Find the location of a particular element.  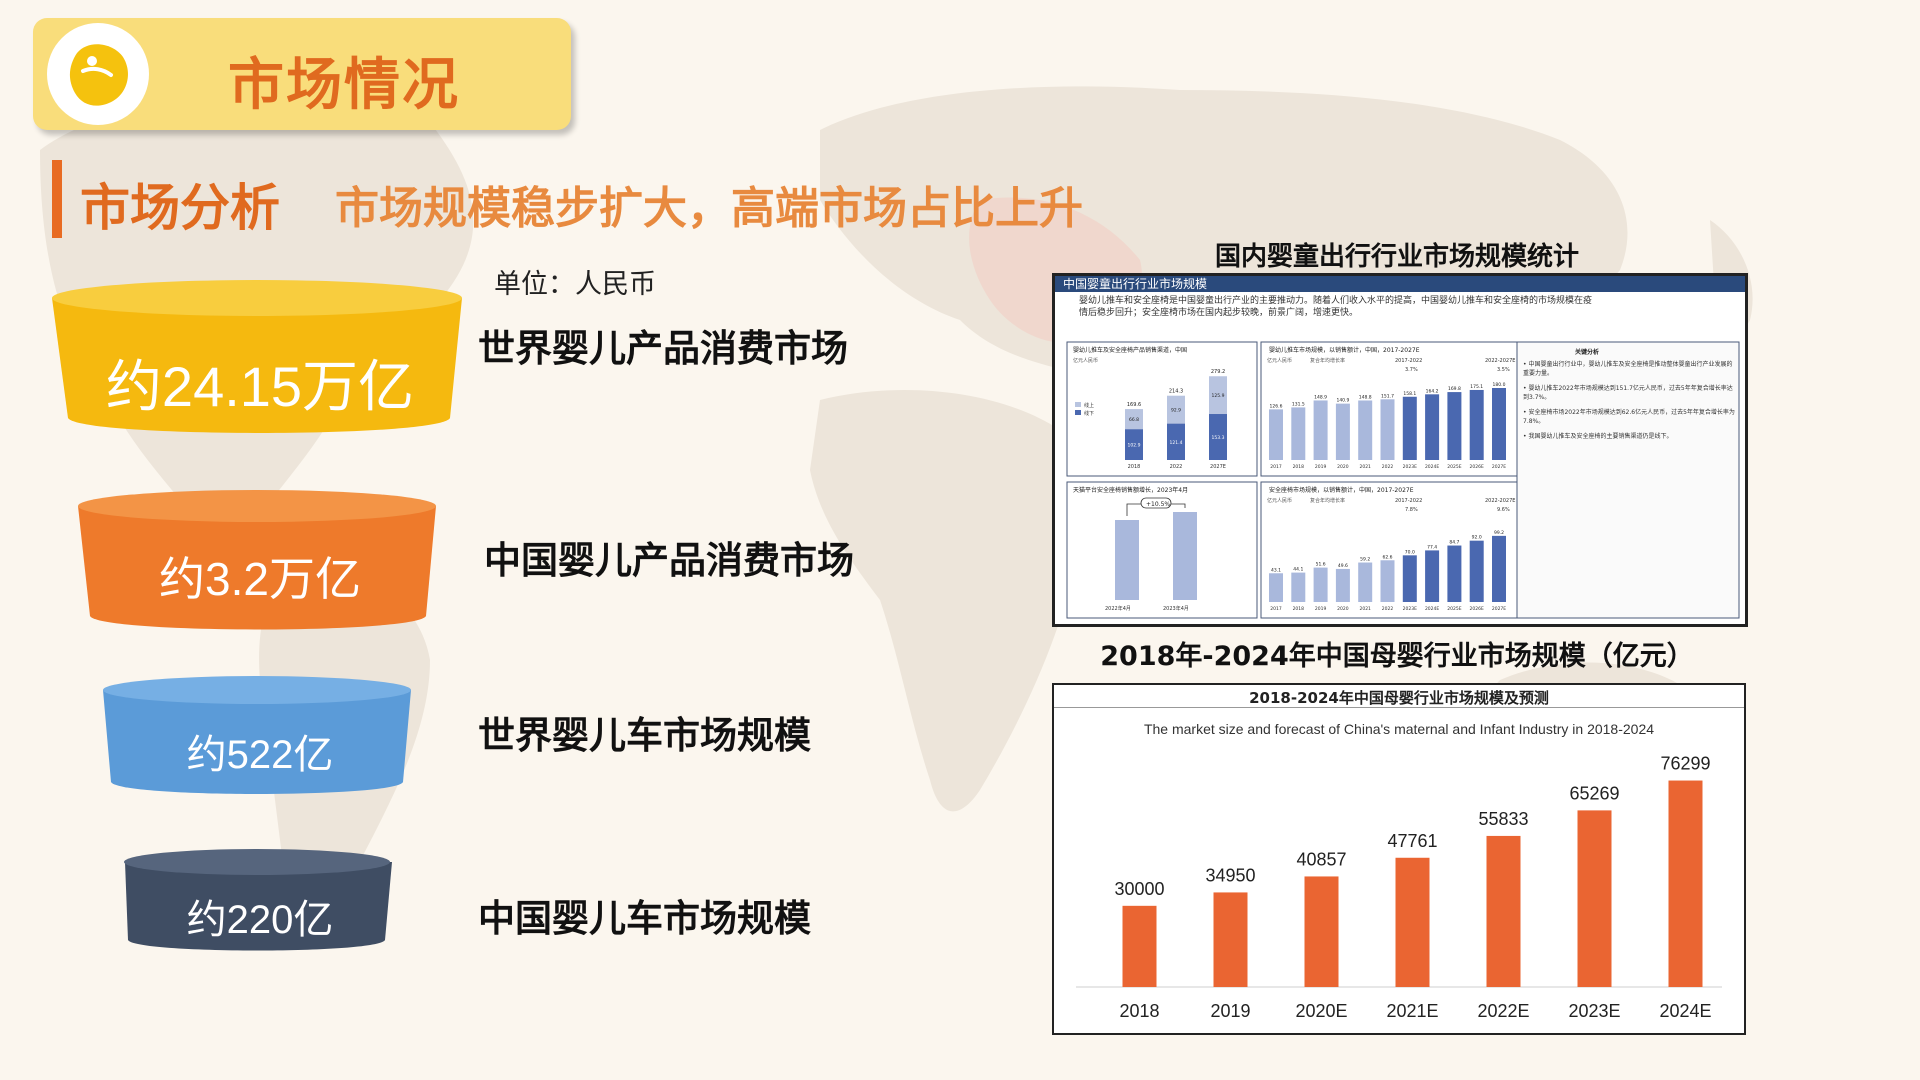

panel-c-title: 天猫平台安全座椅销售额增长，2023年4月 is located at coordinates (1130, 490).